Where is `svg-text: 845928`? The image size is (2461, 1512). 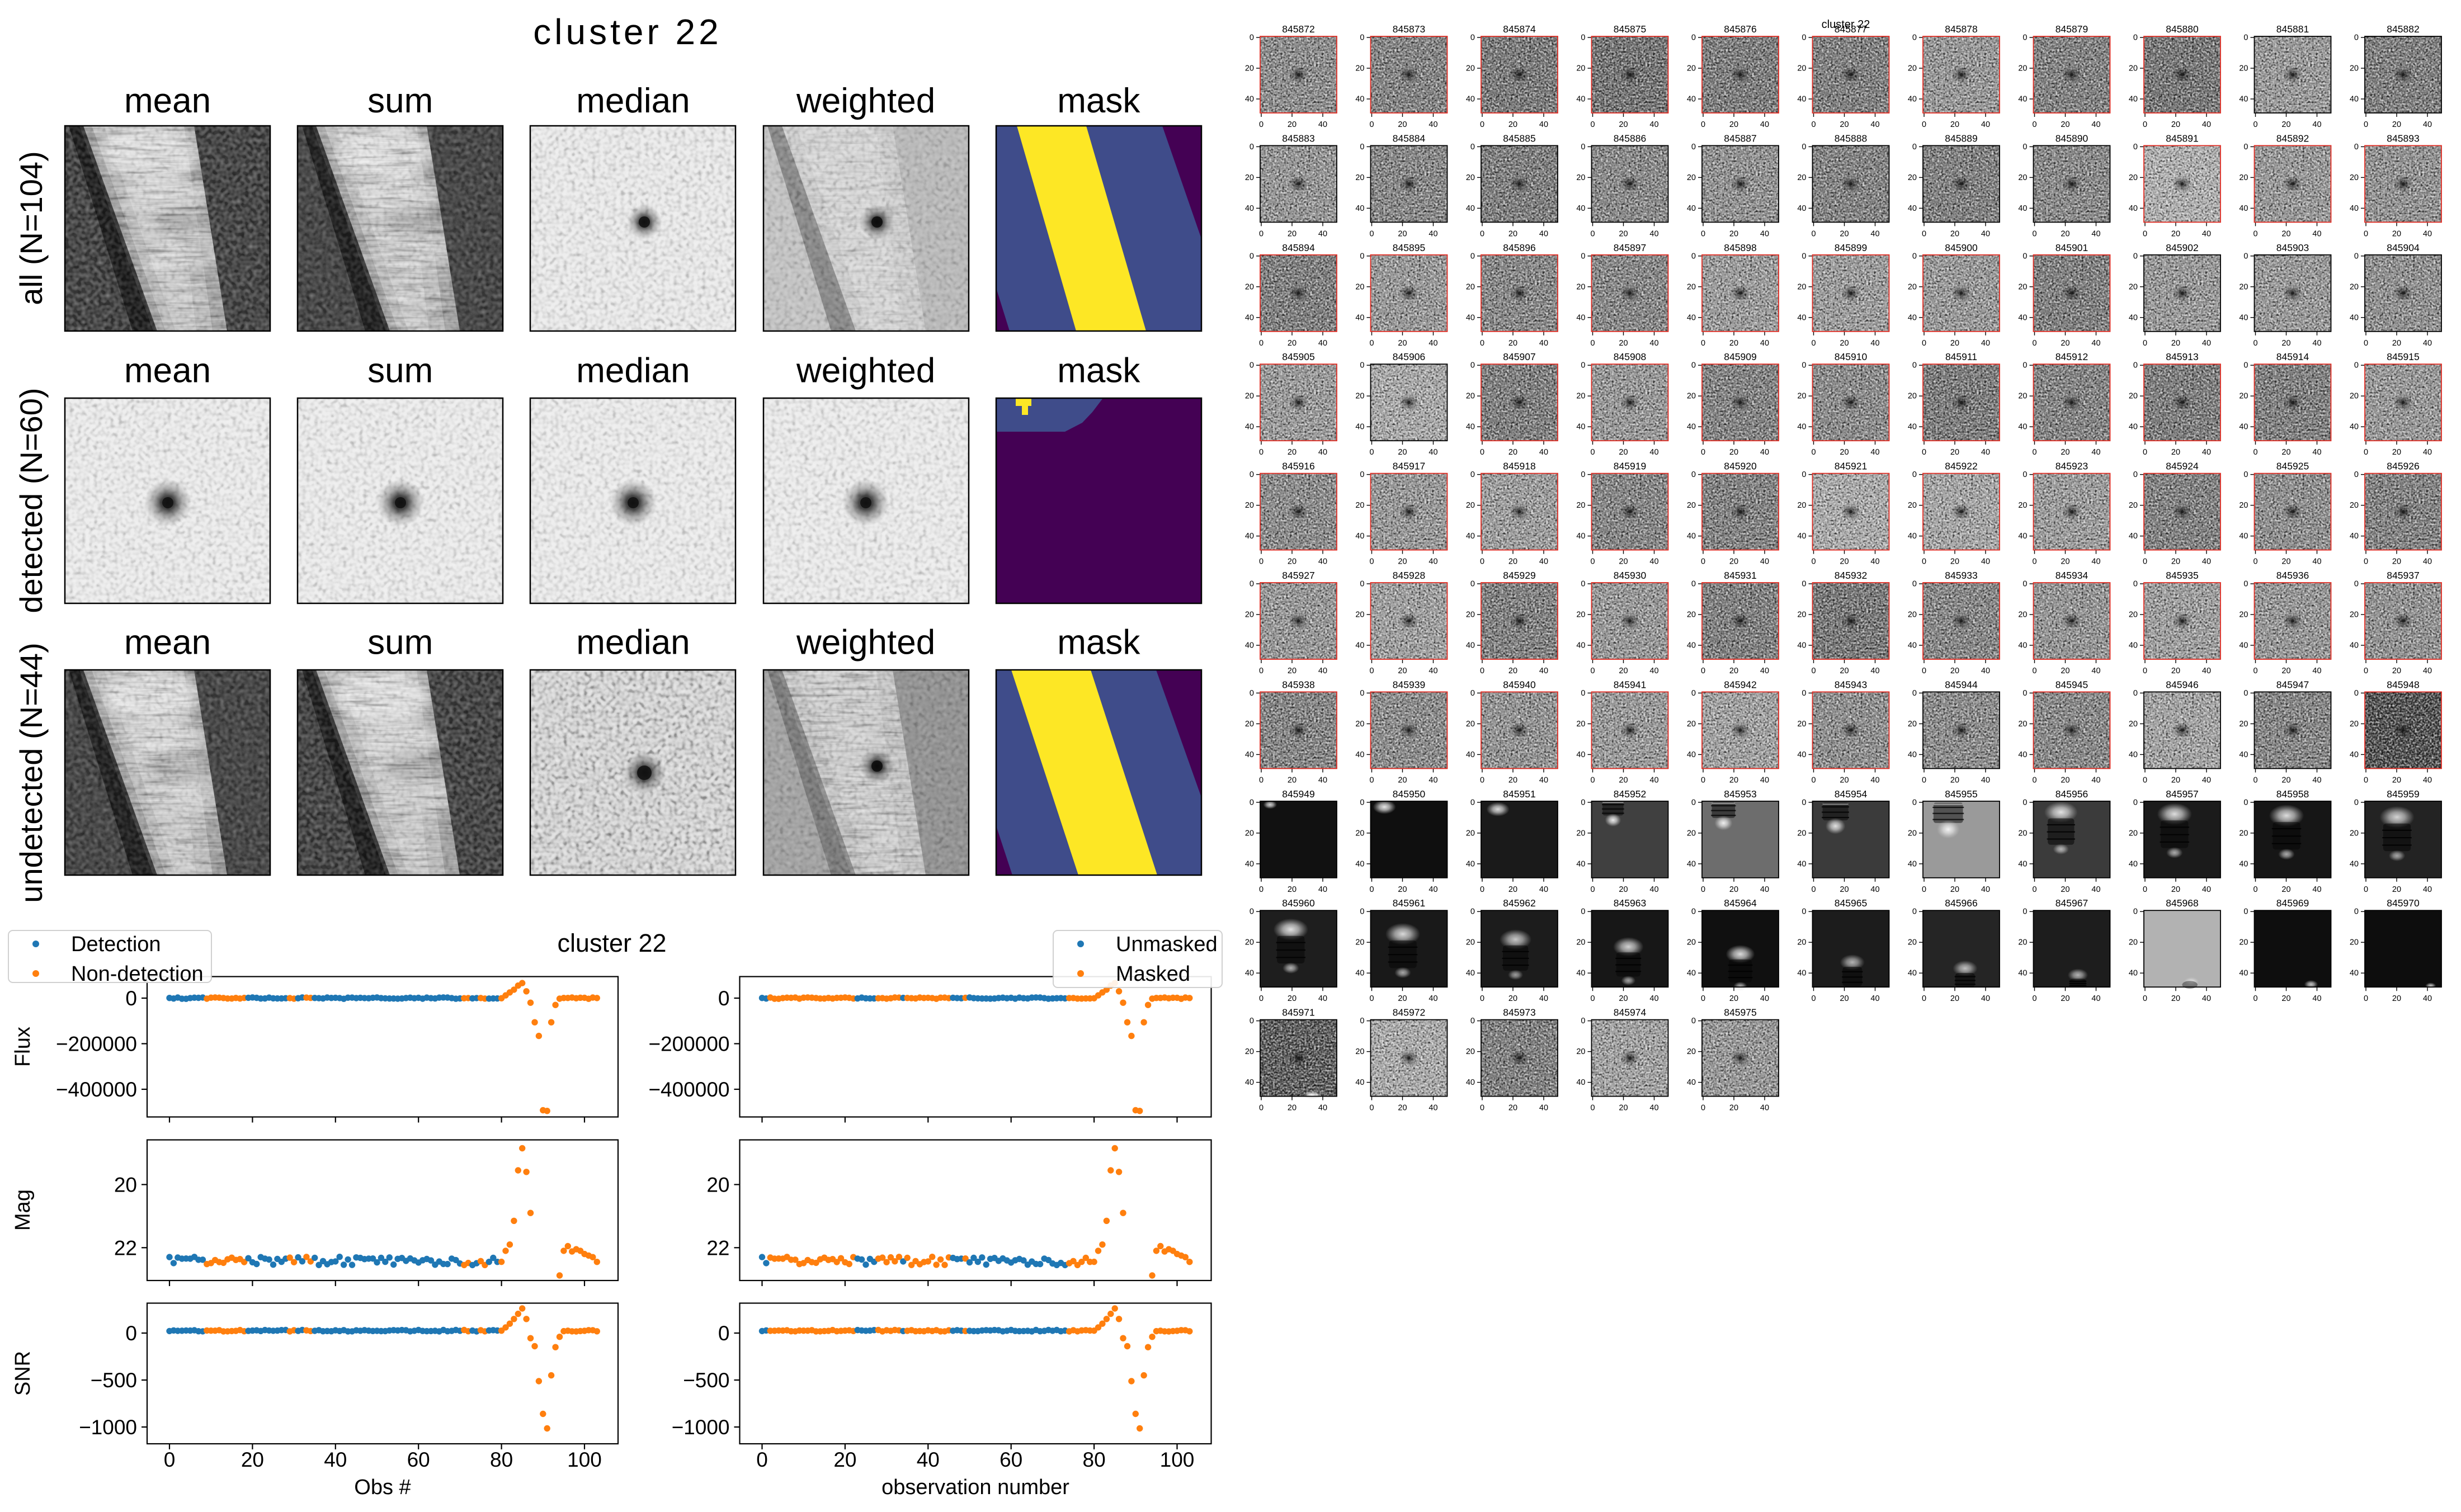
svg-text: 845928 is located at coordinates (1409, 575).